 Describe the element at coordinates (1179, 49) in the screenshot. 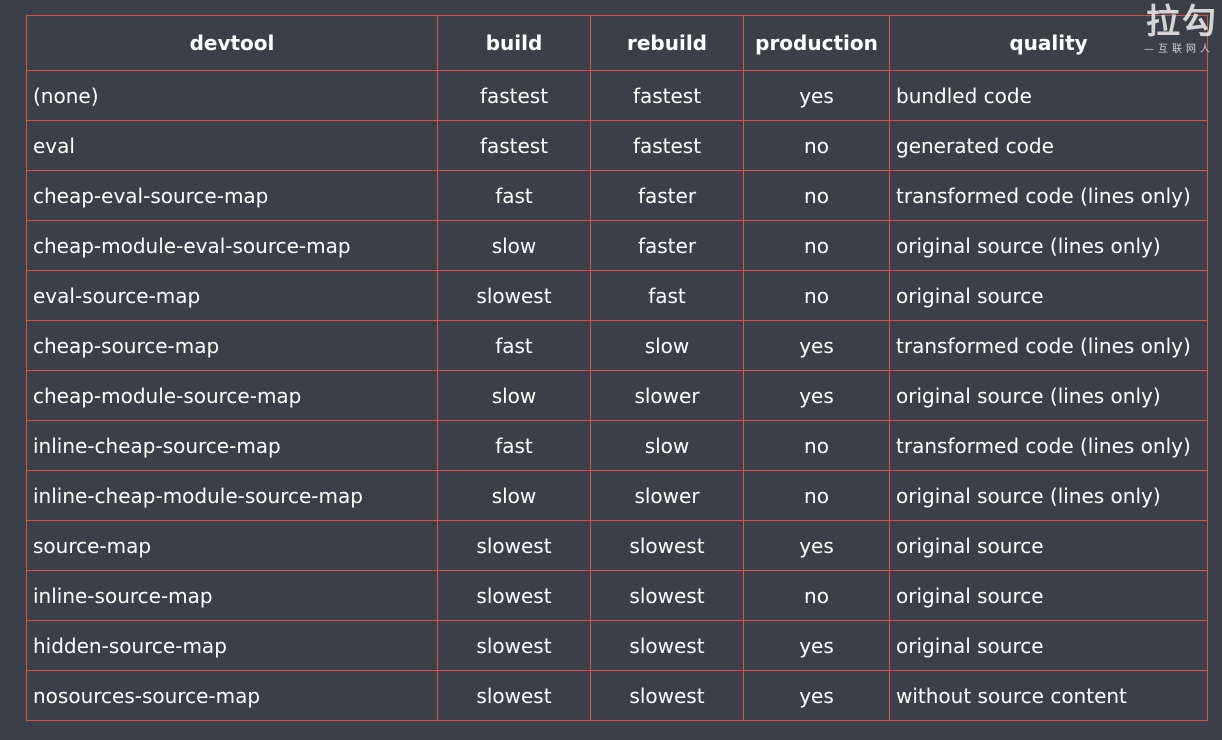

I see `watermark-tagline: —互联网人` at that location.